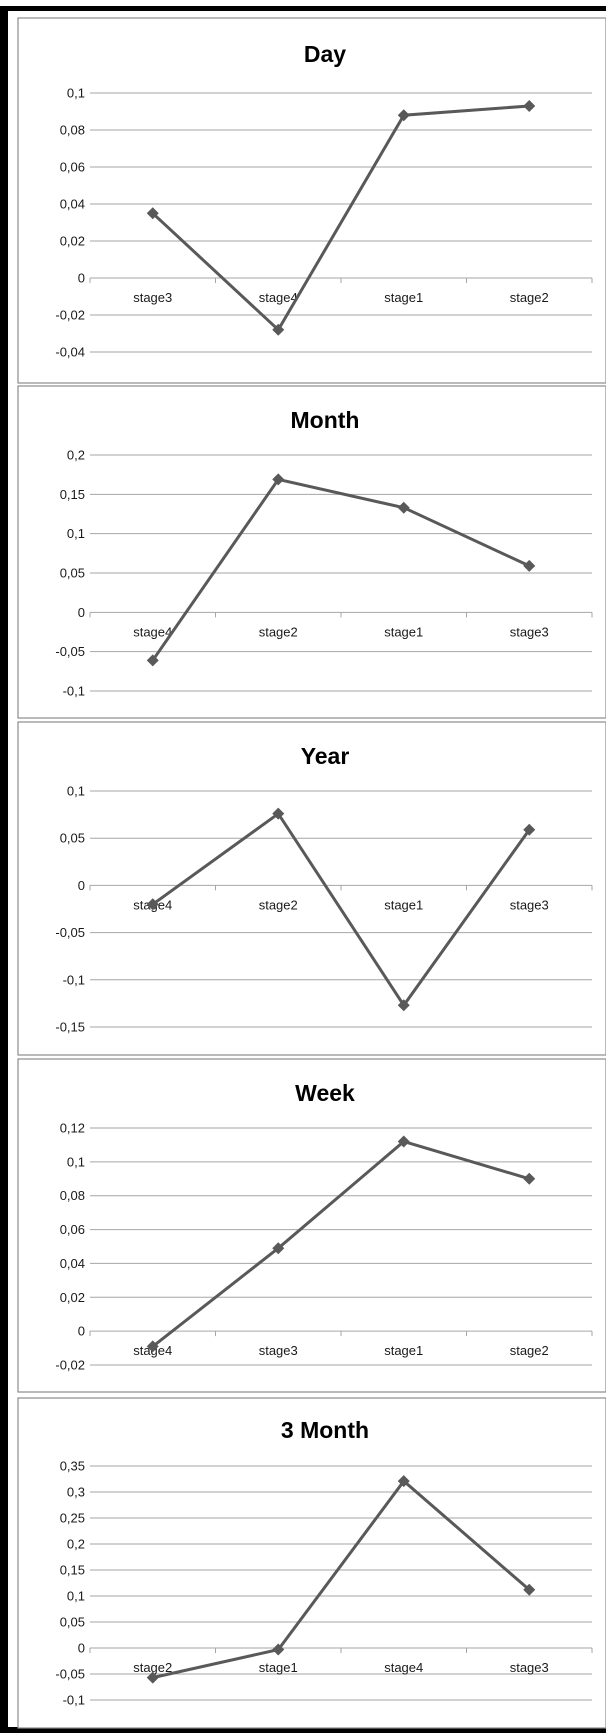  Describe the element at coordinates (76, 1492) in the screenshot. I see `y-tick-label: 0,3` at that location.